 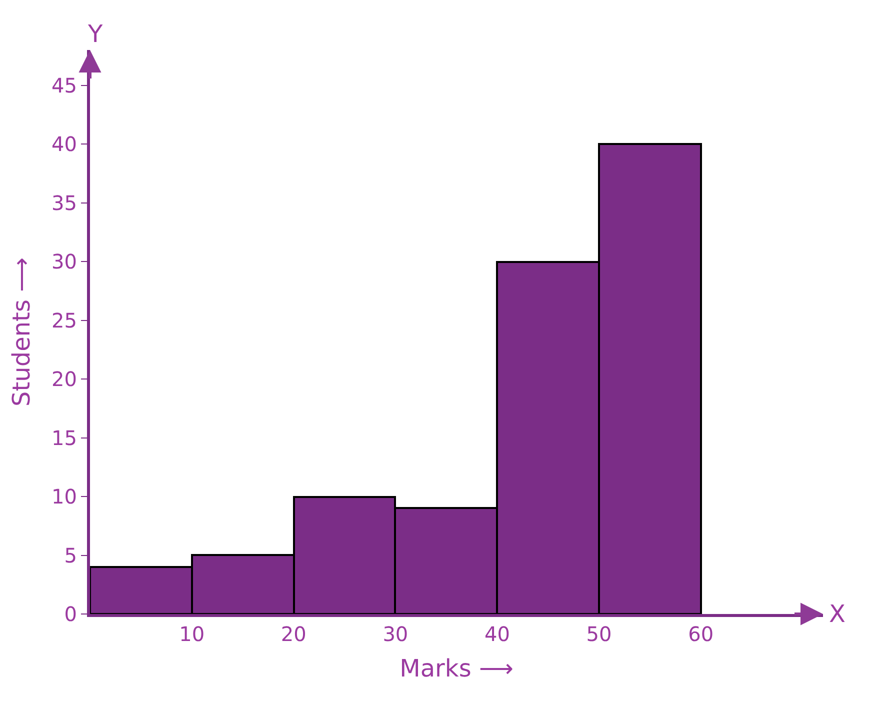 What do you see at coordinates (293, 634) in the screenshot?
I see `x-tick-label: 20` at bounding box center [293, 634].